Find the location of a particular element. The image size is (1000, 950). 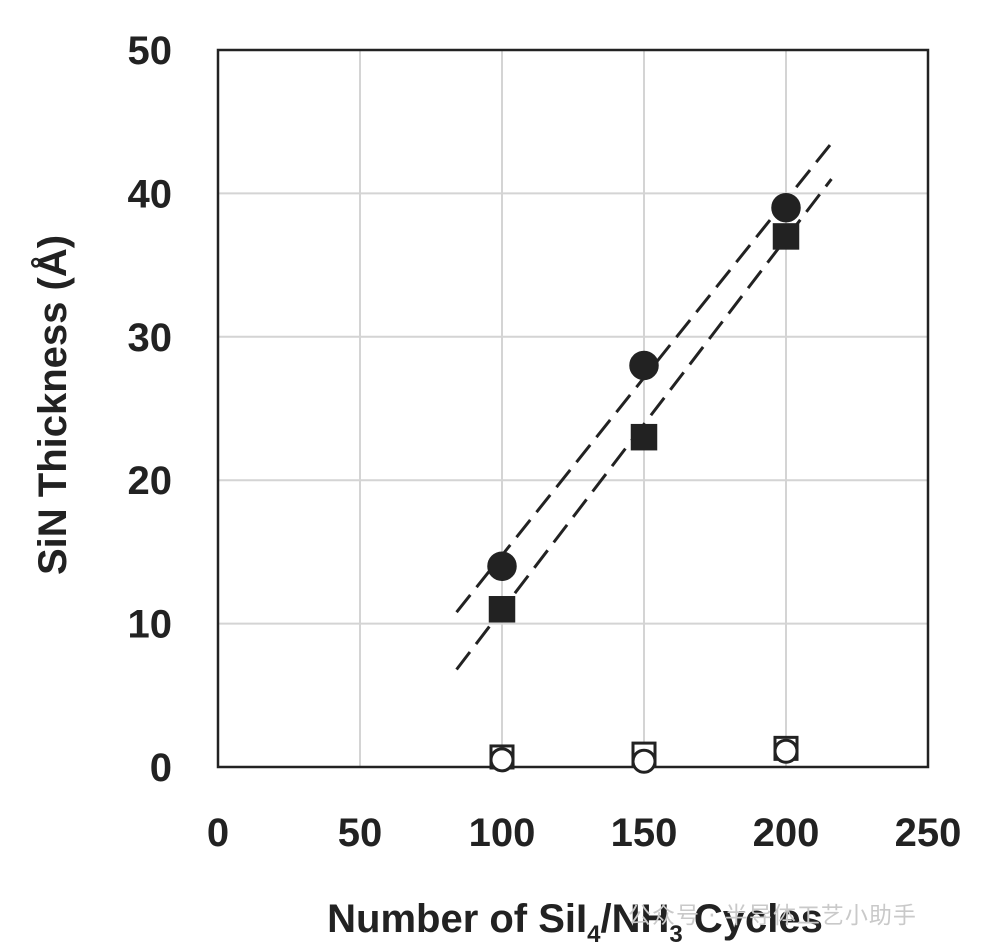

y-tick-label: 10 is located at coordinates (150, 625).